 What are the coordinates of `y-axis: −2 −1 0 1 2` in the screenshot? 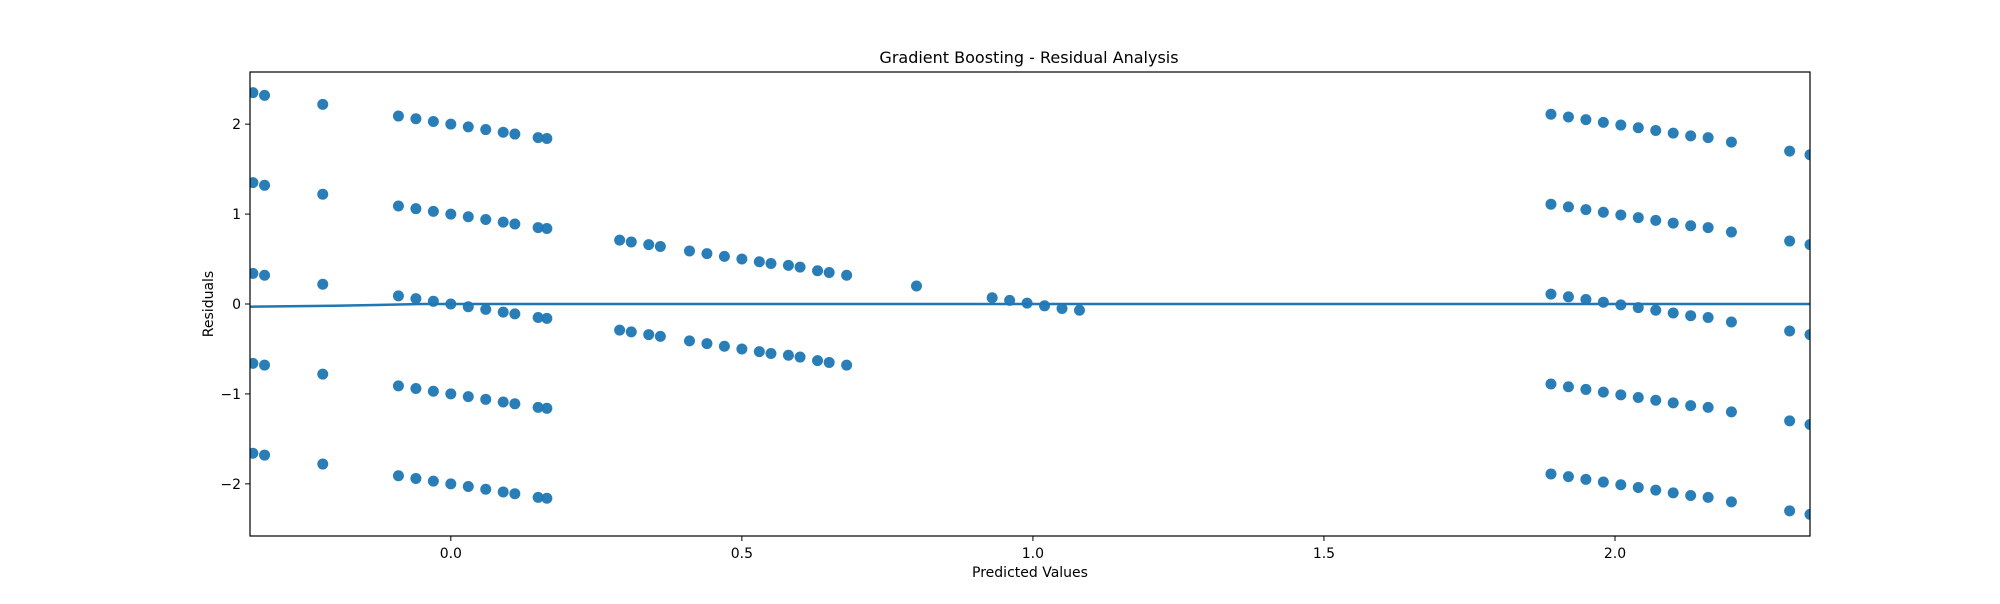 It's located at (235, 305).